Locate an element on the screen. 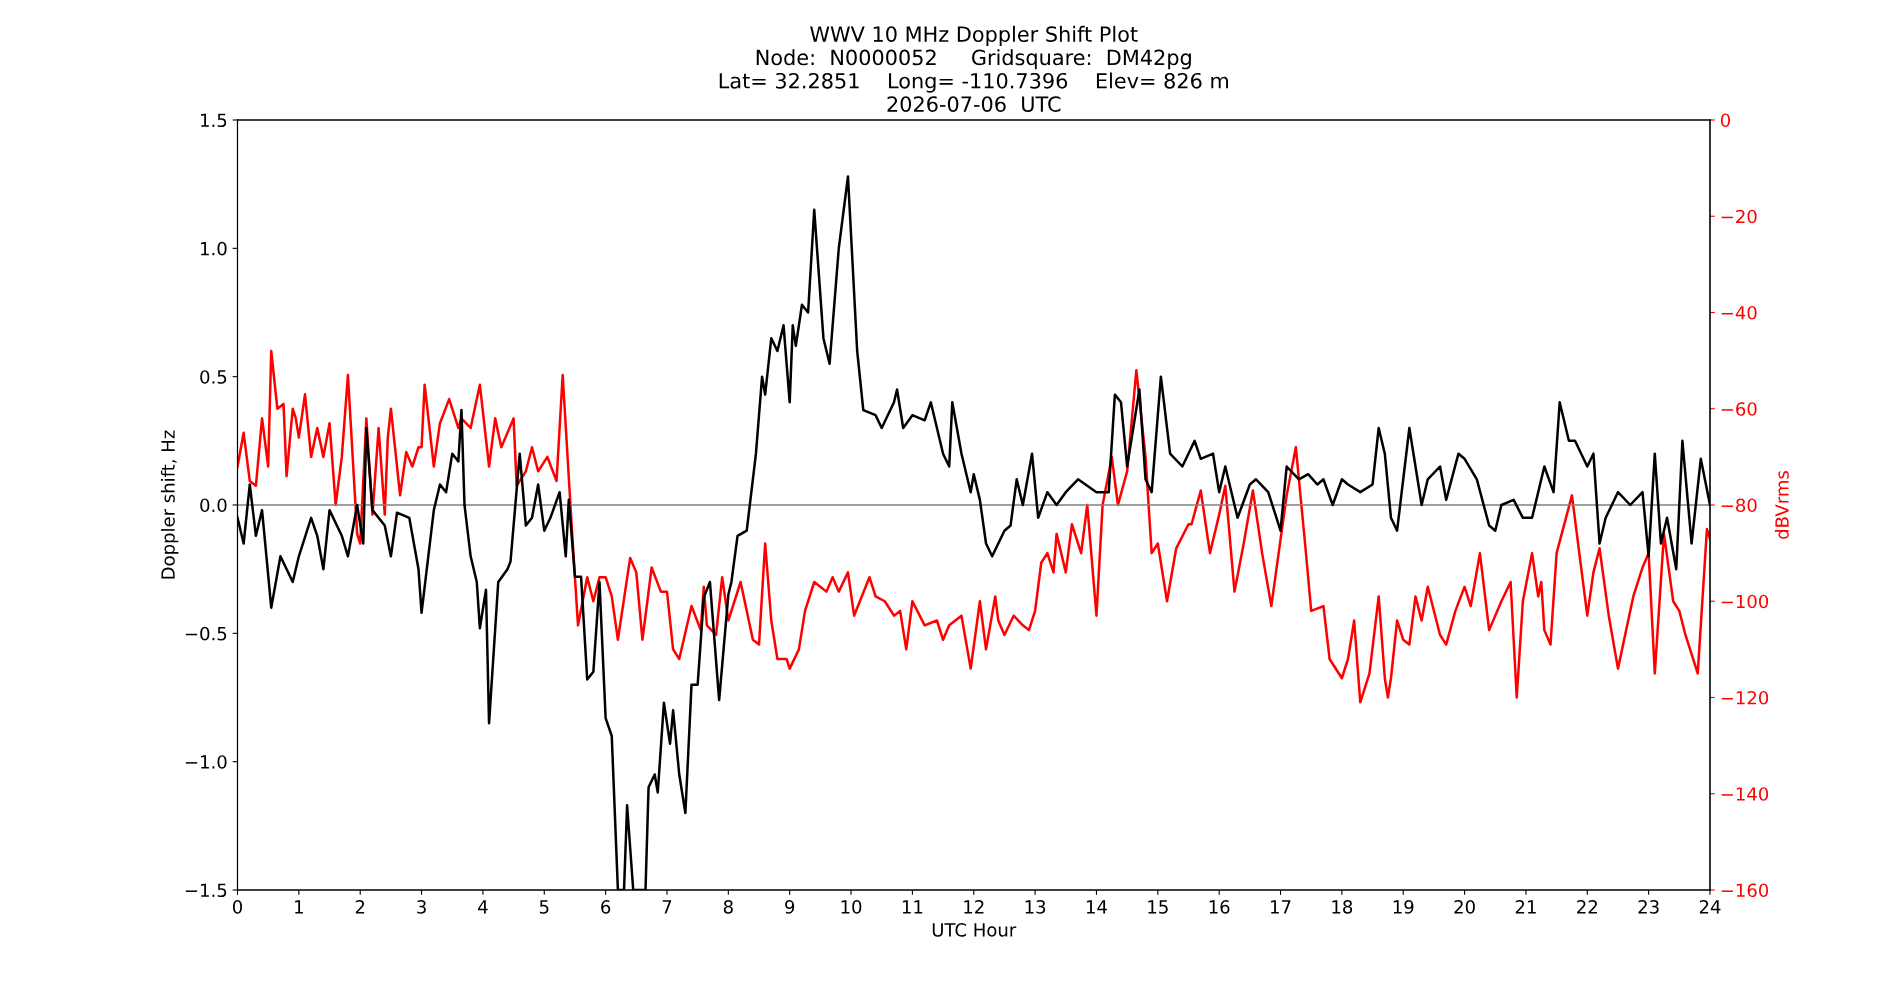  y2-tick-label: −120 is located at coordinates (1745, 697).